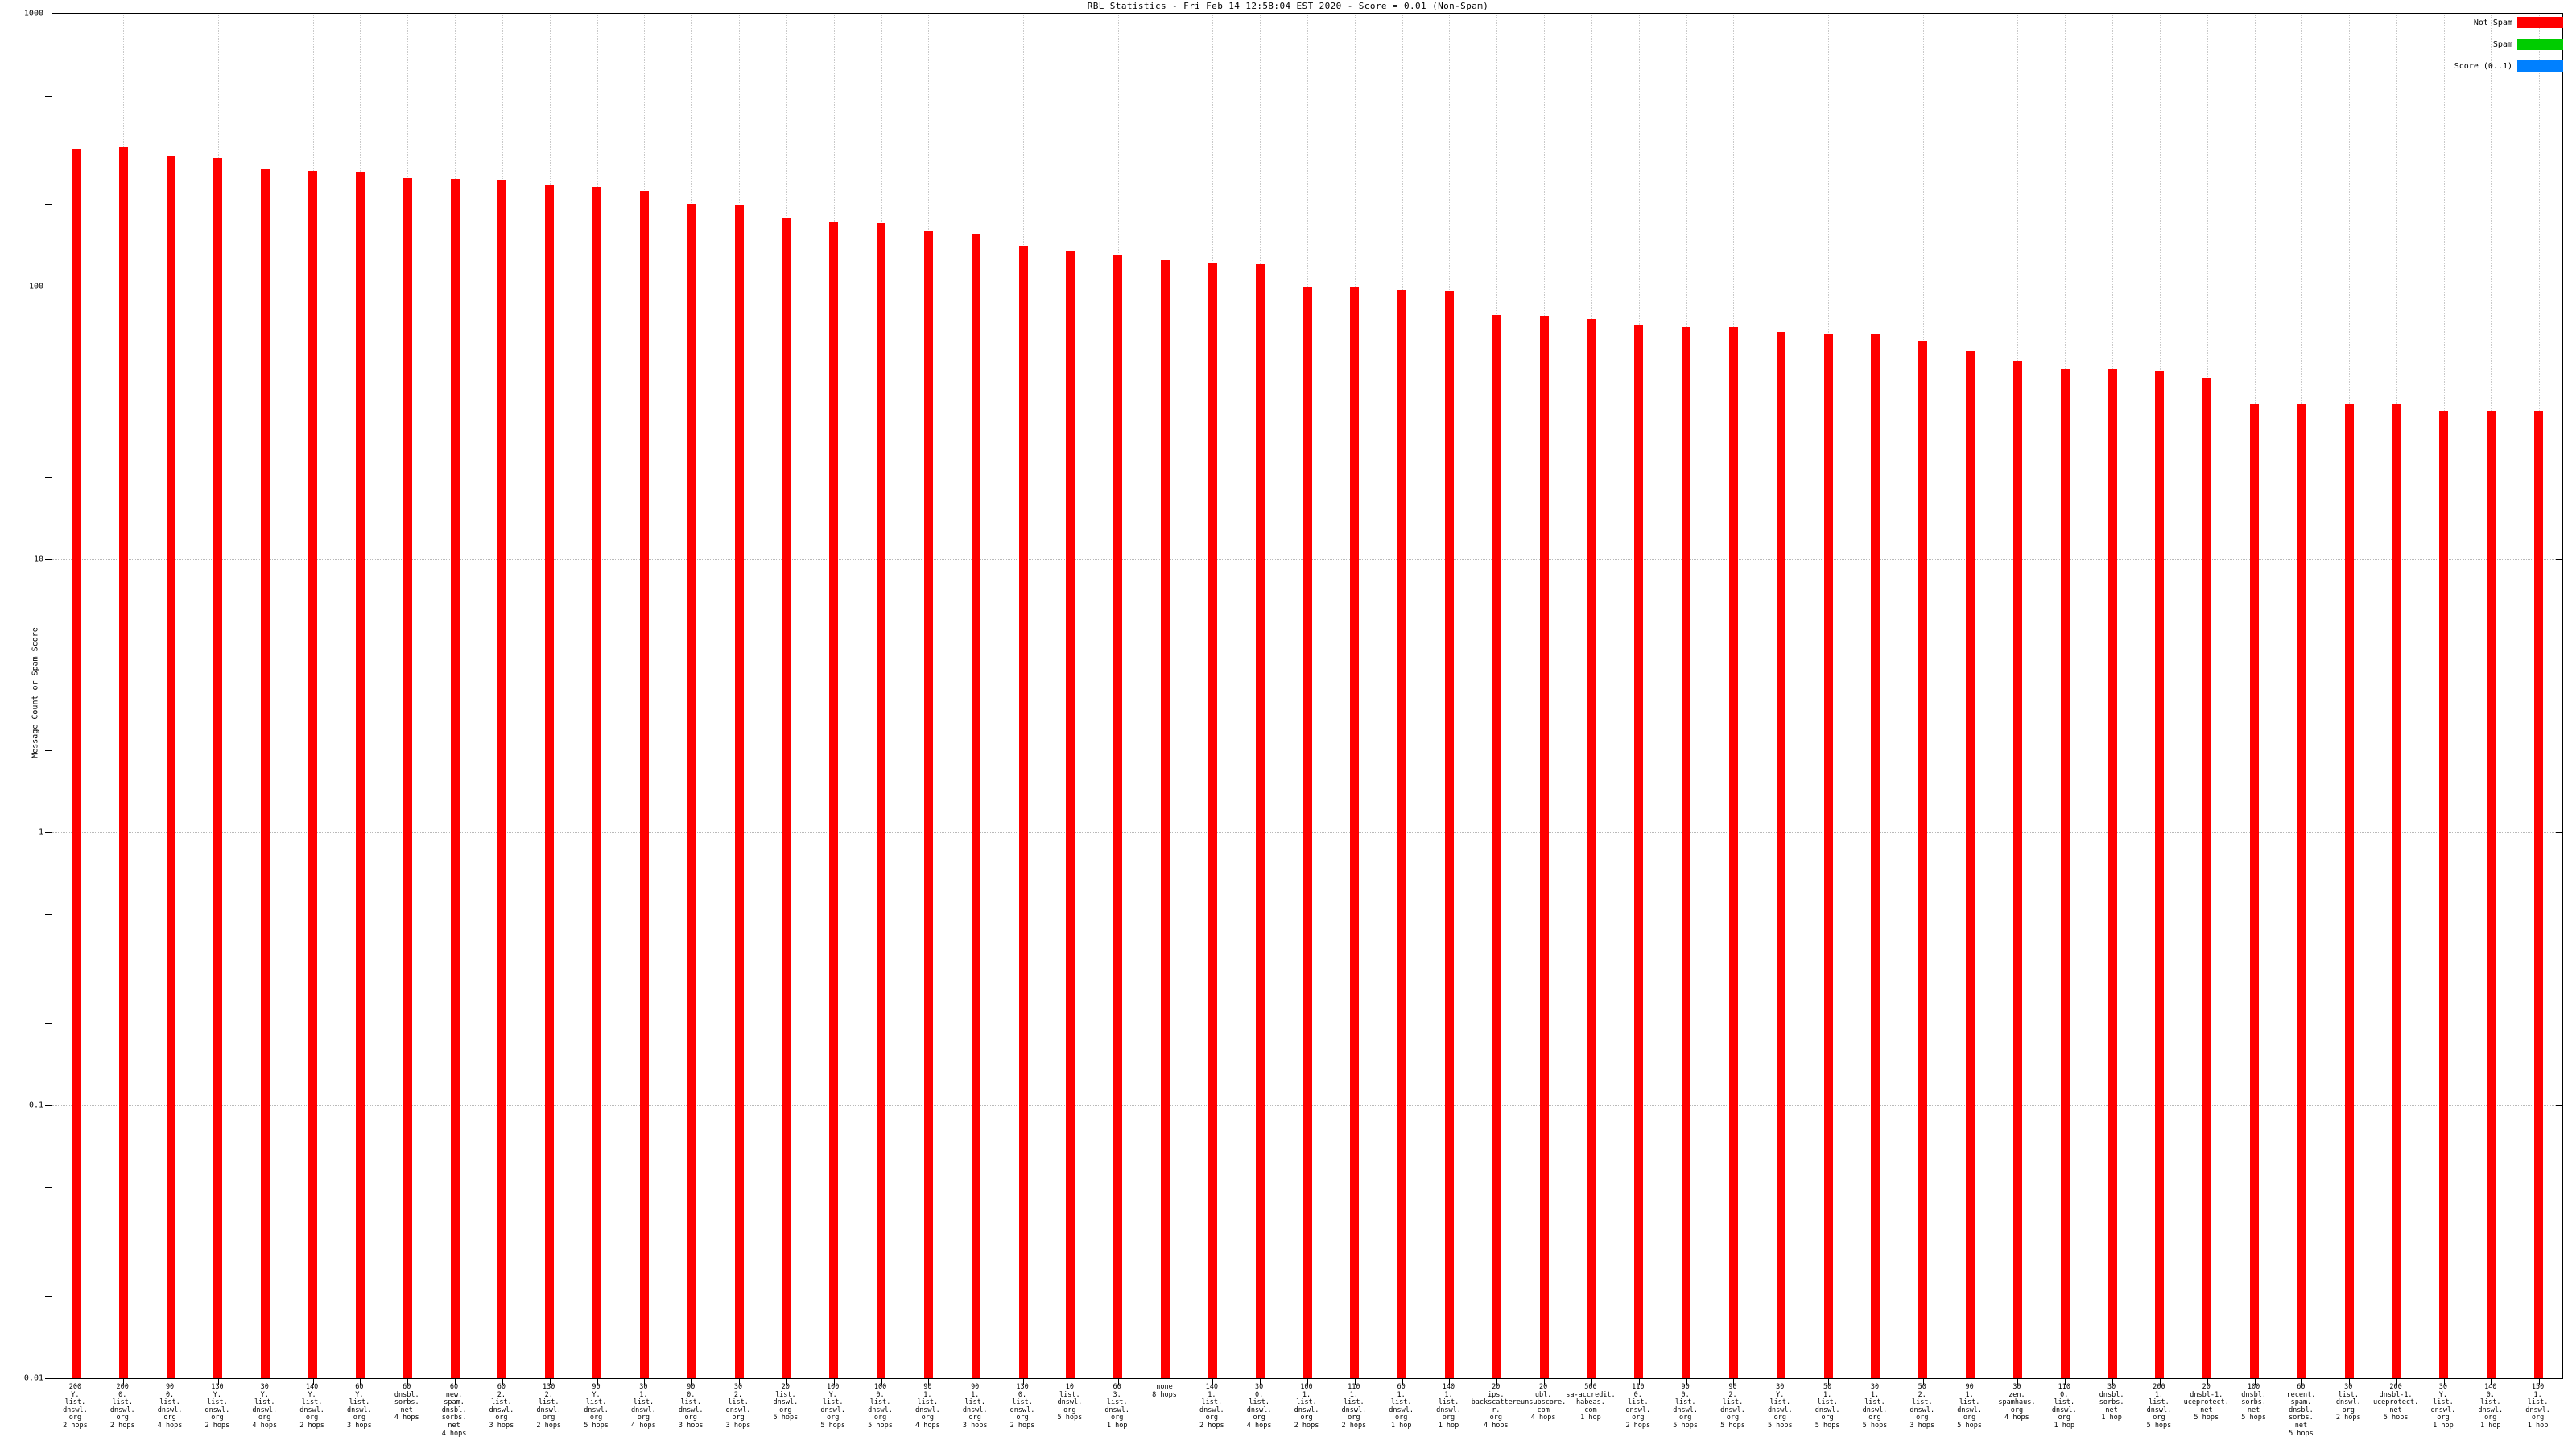  What do you see at coordinates (75, 1406) in the screenshot?
I see `x-axis-tick-label: 200 Y. list. dnswl. org 2 hops` at bounding box center [75, 1406].